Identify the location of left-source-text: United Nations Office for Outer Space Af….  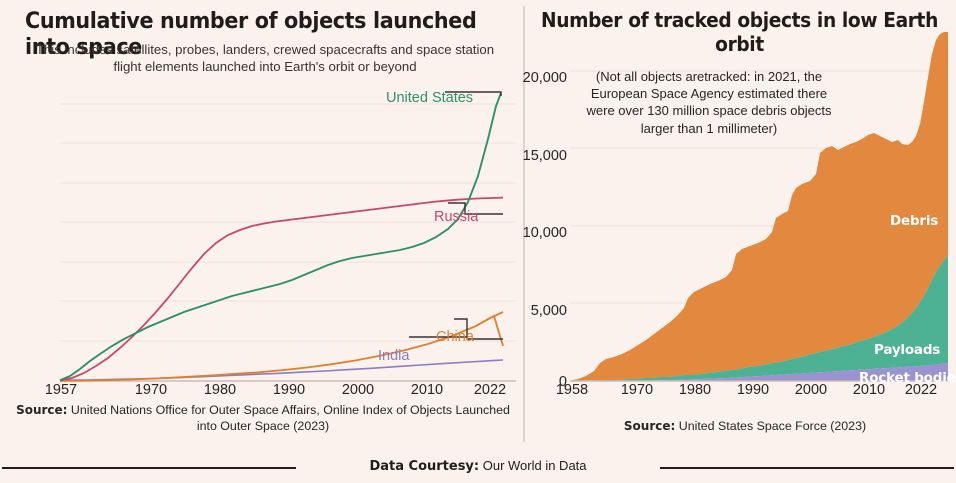
(288, 418).